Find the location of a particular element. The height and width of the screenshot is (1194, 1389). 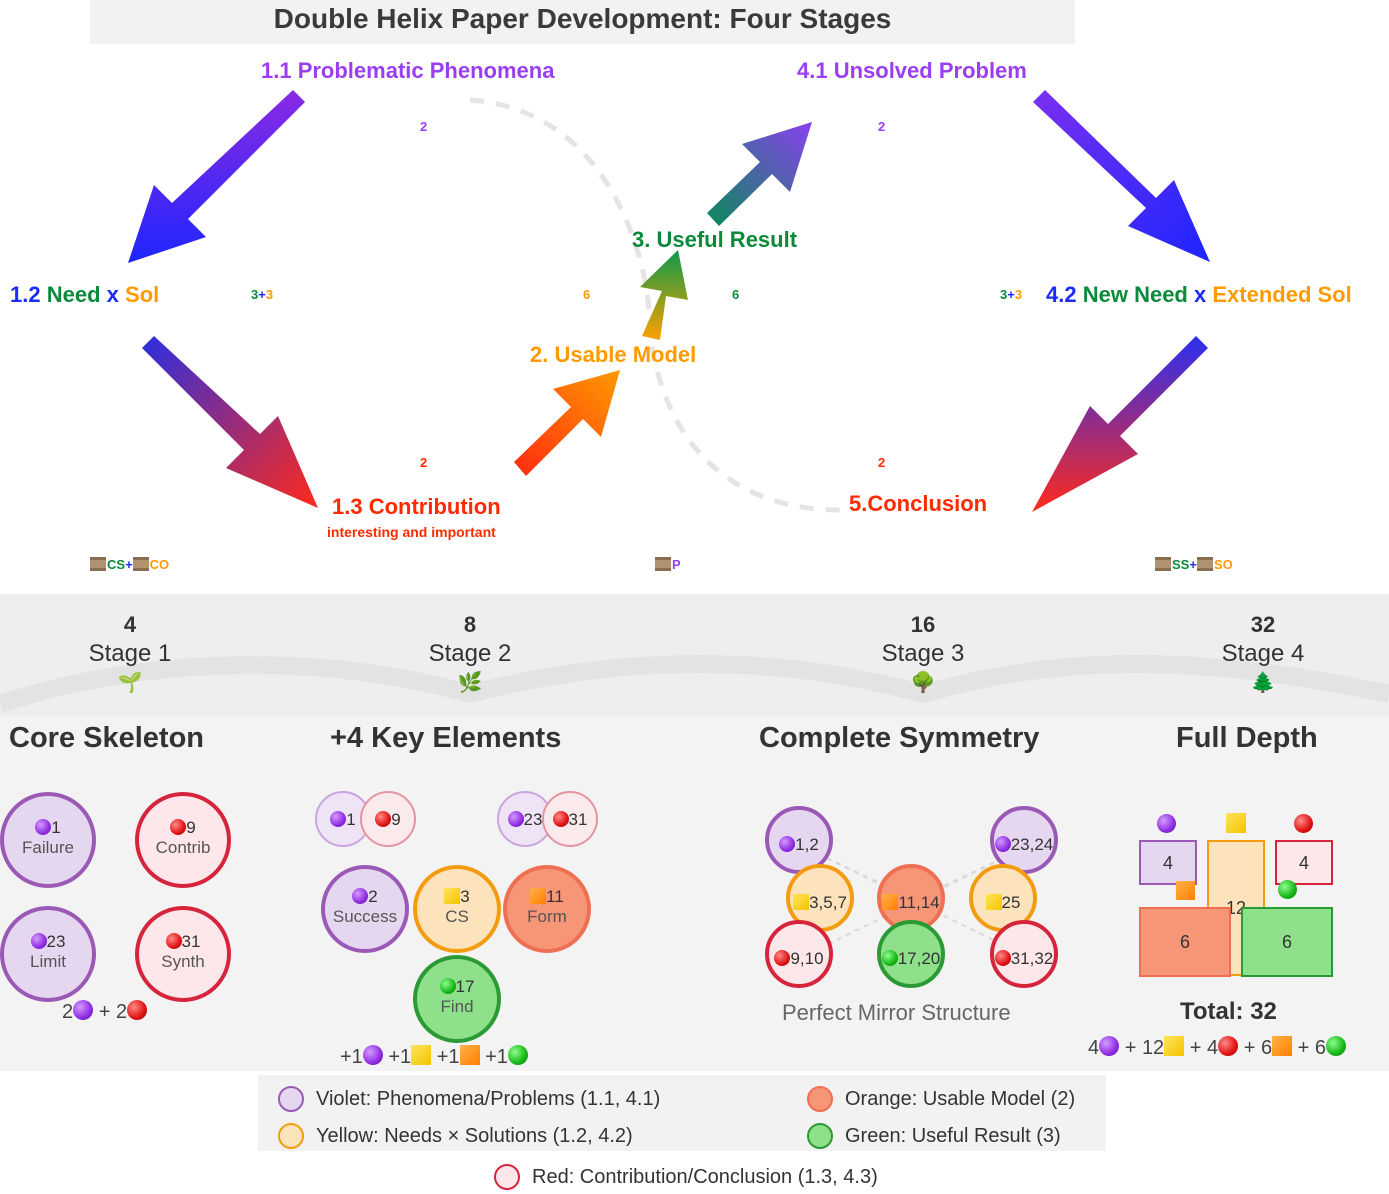

stage-4-header: 32 Stage 4 🌲 is located at coordinates (1263, 653).